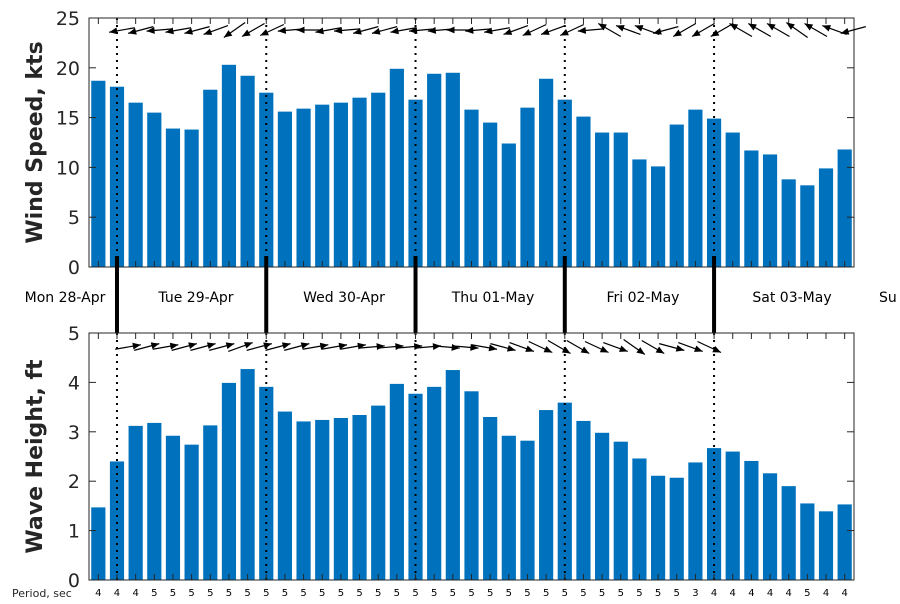 The height and width of the screenshot is (604, 900). Describe the element at coordinates (493, 298) in the screenshot. I see `day-label: Thu 01-May` at that location.